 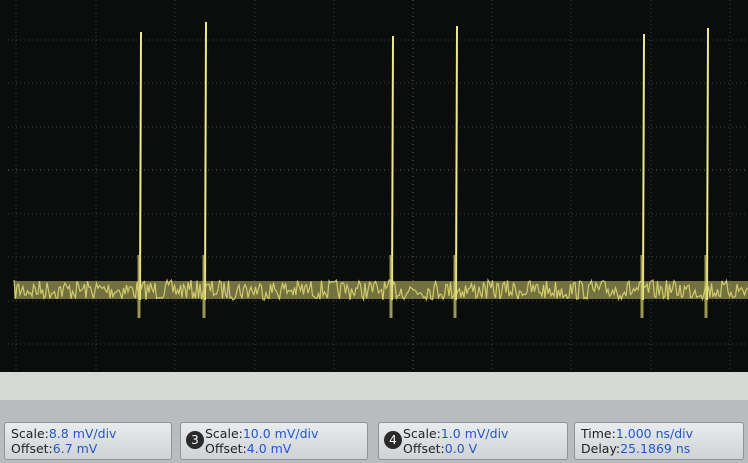 I want to click on channel-panel: Scale:8.8 mV/div Offset:6.7 mV, so click(x=88, y=441).